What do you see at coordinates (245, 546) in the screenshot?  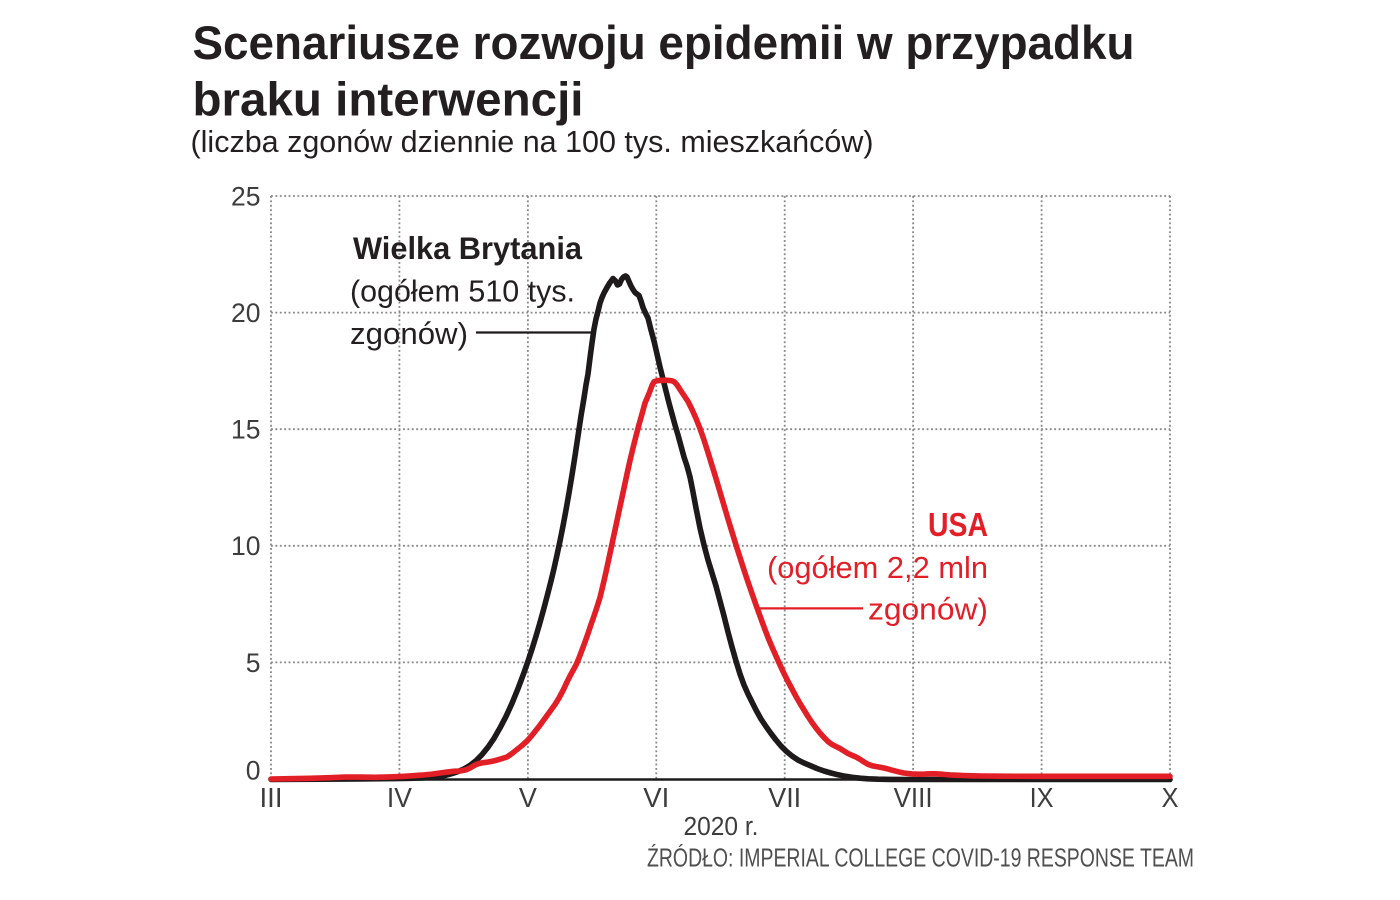 I see `svg-text: 10` at bounding box center [245, 546].